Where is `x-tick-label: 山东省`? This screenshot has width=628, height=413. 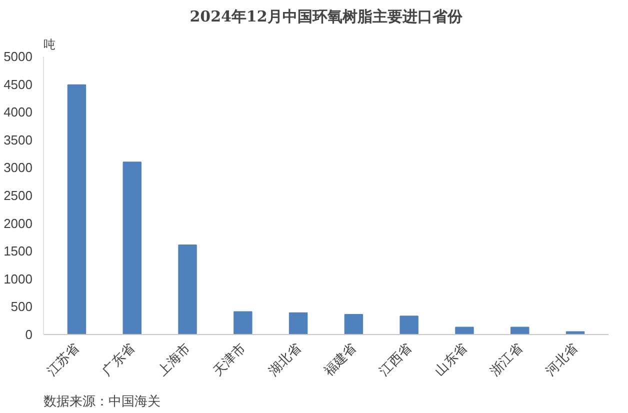
x-tick-label: 山东省 is located at coordinates (451, 359).